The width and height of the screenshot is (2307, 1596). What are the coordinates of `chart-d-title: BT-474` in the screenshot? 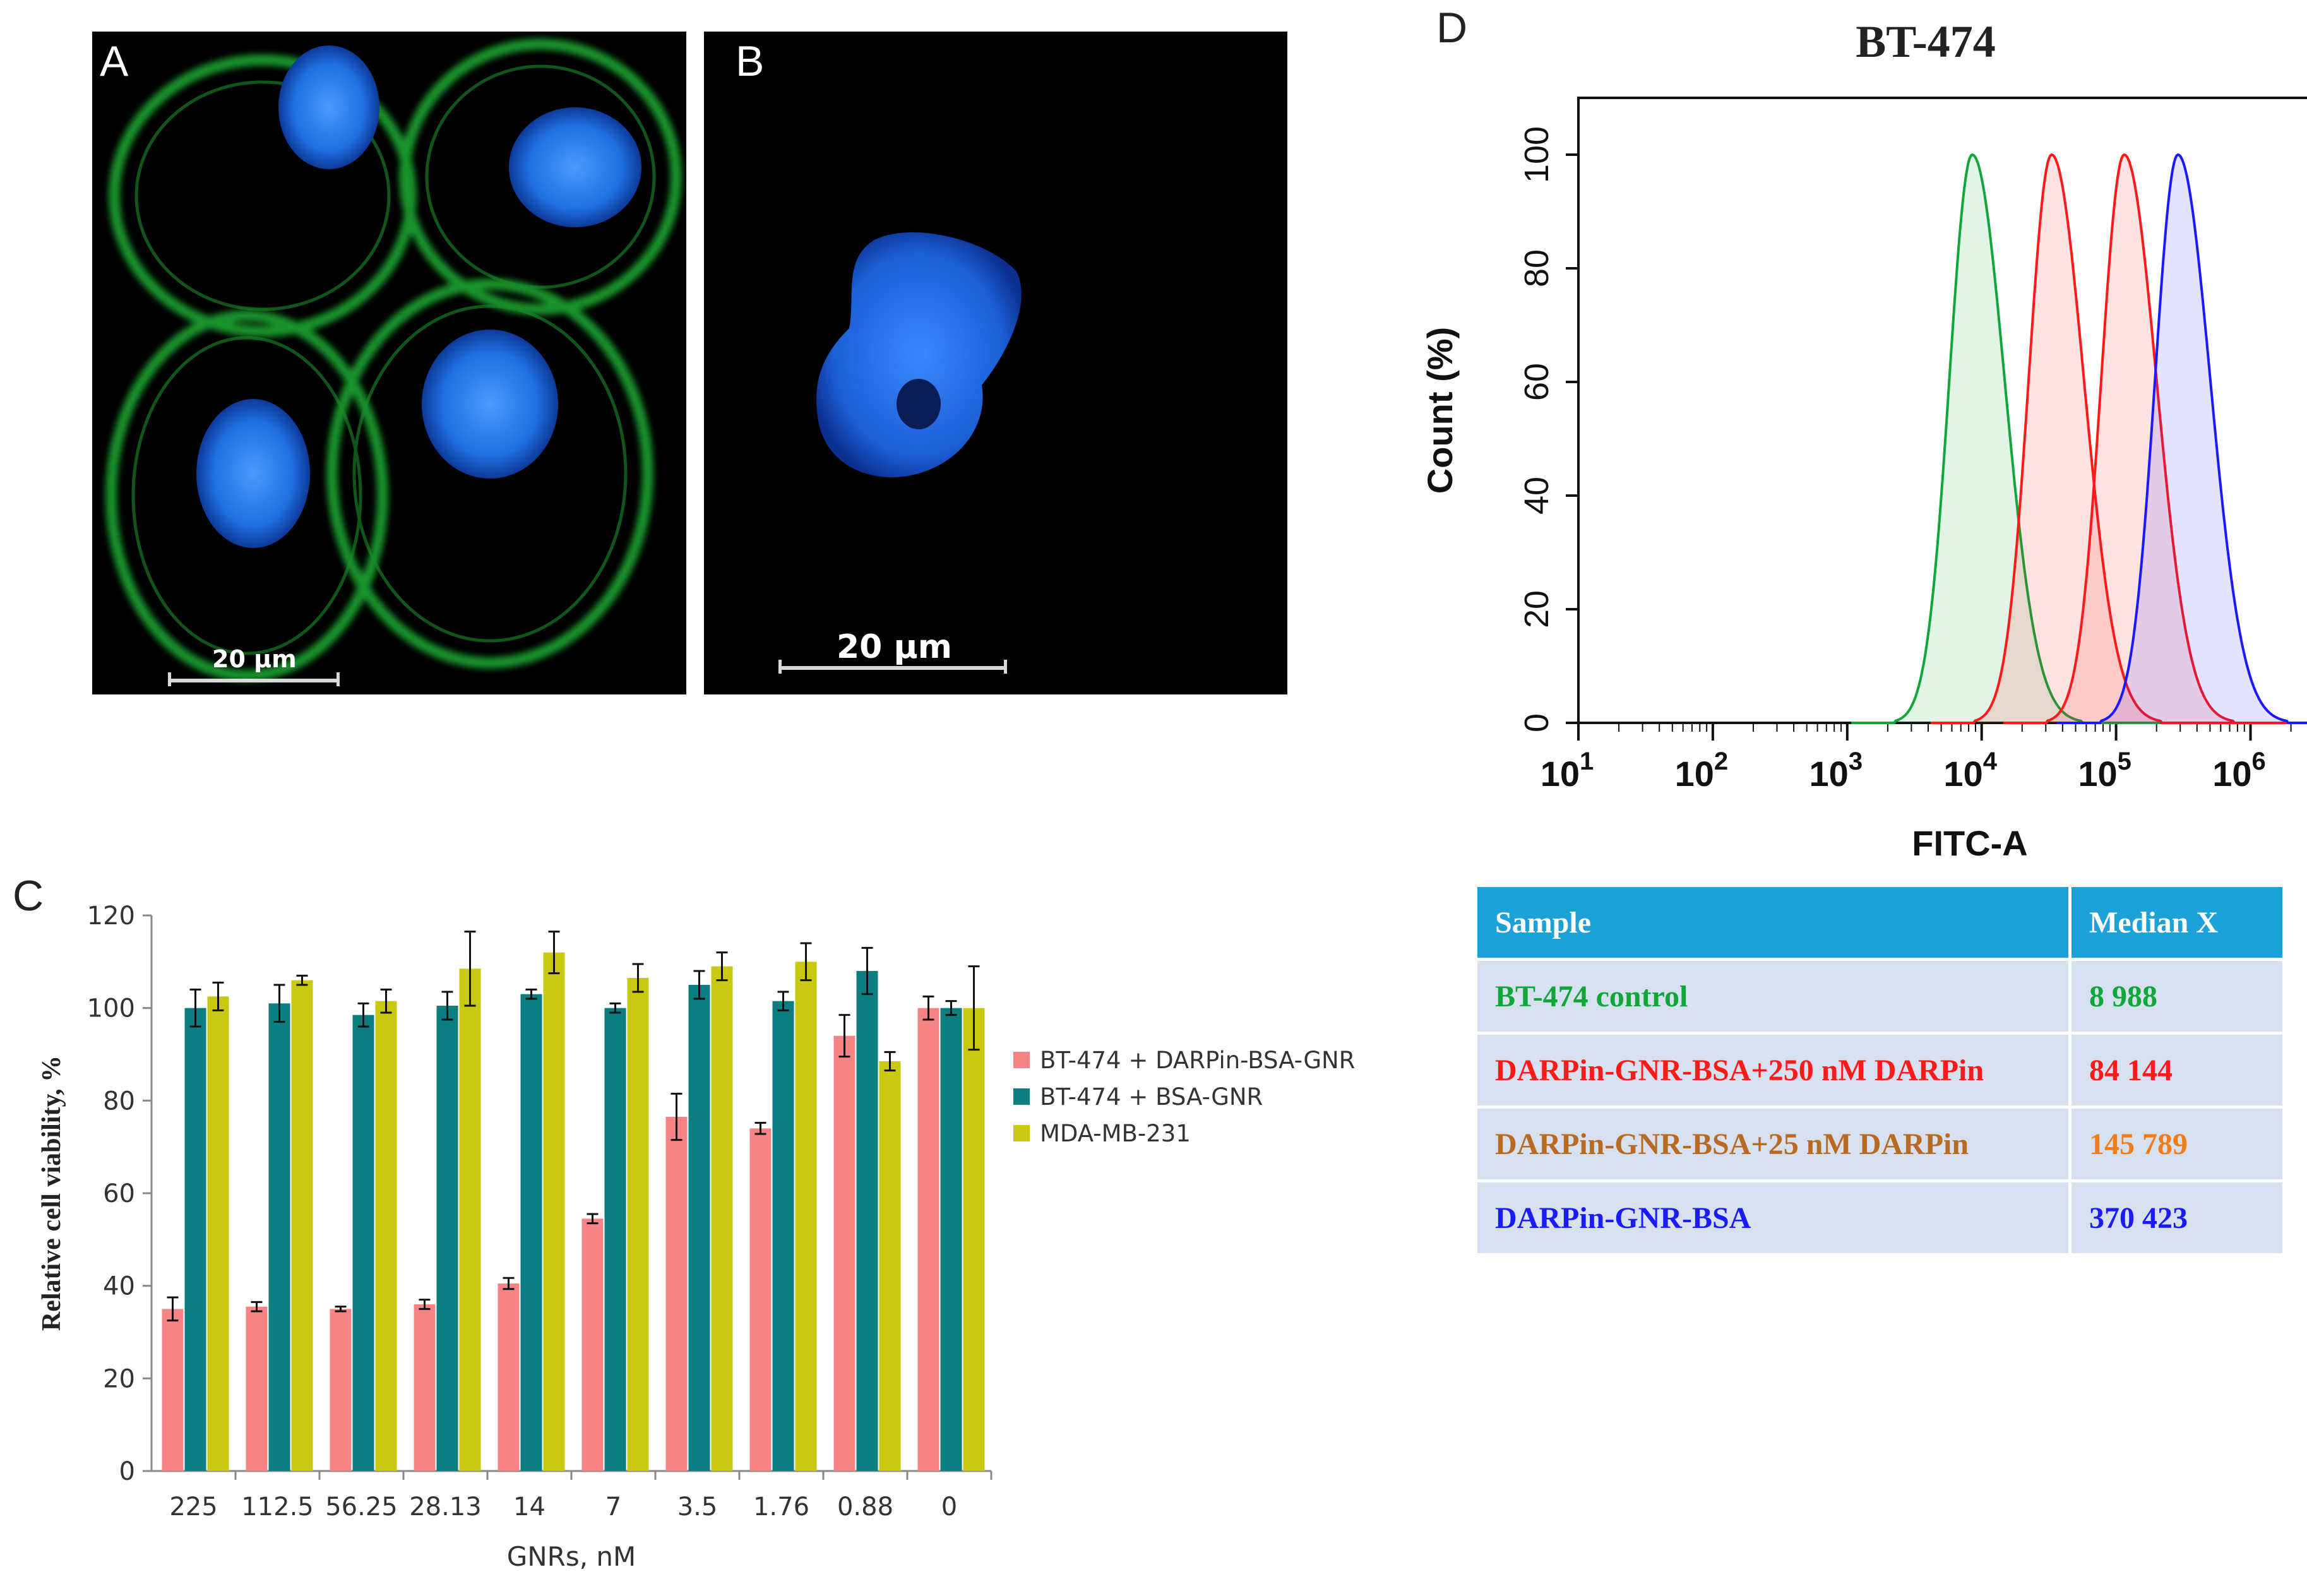 It's located at (1926, 41).